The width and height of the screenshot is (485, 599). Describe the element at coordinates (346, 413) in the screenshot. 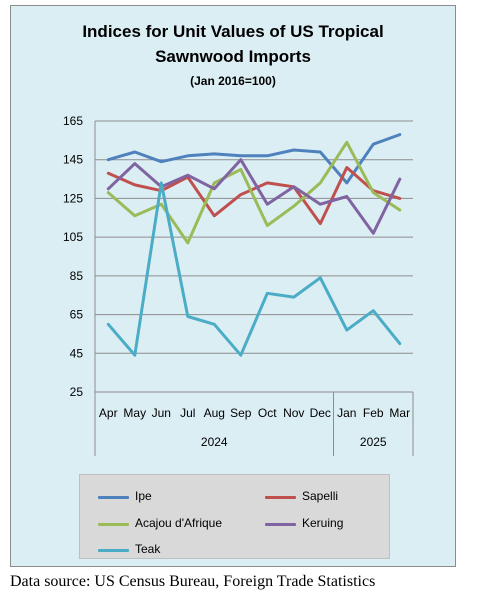

I see `x-tick-label: Jan` at that location.